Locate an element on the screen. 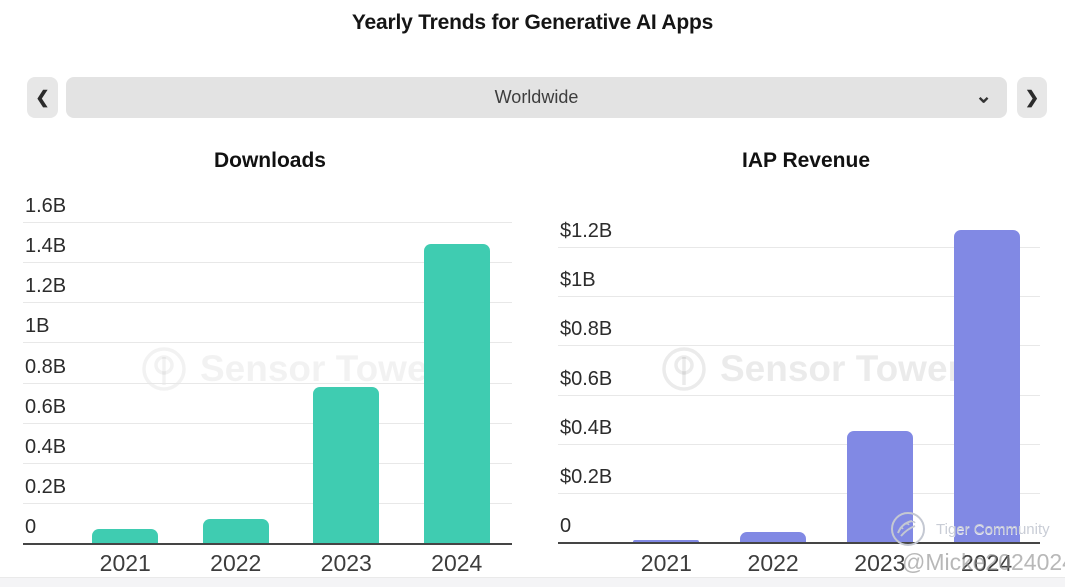  y-tick-label: 0.2B is located at coordinates (46, 486).